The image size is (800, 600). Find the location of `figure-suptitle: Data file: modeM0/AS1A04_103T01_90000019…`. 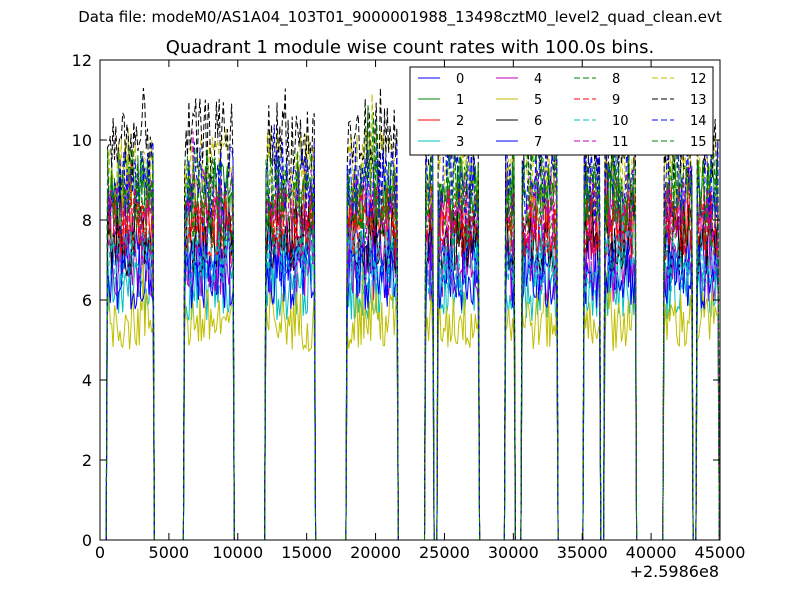

figure-suptitle: Data file: modeM0/AS1A04_103T01_90000019… is located at coordinates (400, 17).